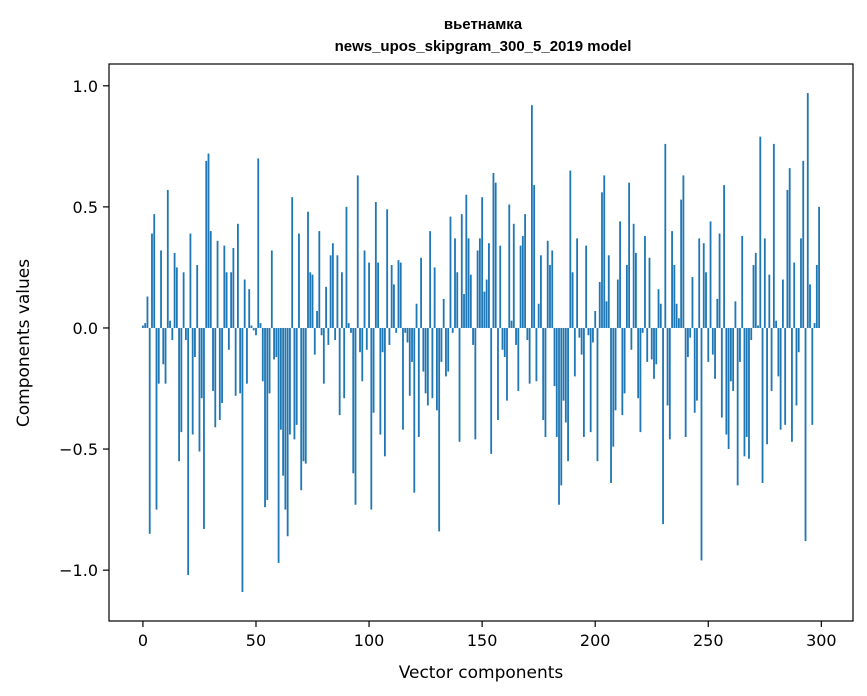 Image resolution: width=867 pixels, height=696 pixels. Describe the element at coordinates (369, 640) in the screenshot. I see `x-tick-label: 100` at that location.